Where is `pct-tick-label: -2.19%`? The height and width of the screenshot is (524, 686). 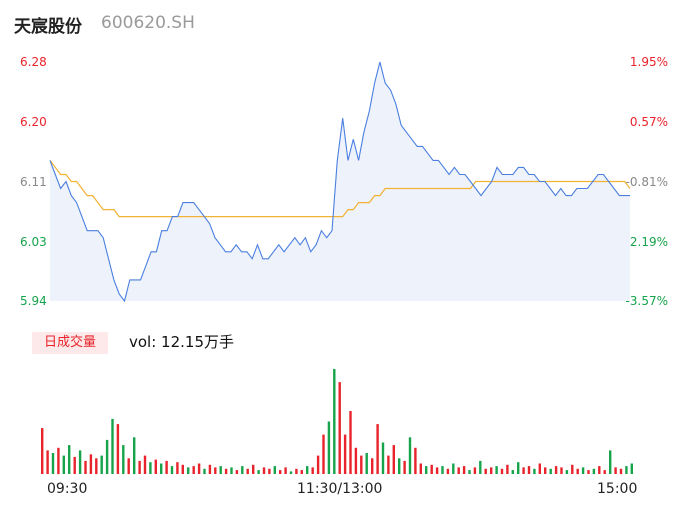 pct-tick-label: -2.19% is located at coordinates (646, 242).